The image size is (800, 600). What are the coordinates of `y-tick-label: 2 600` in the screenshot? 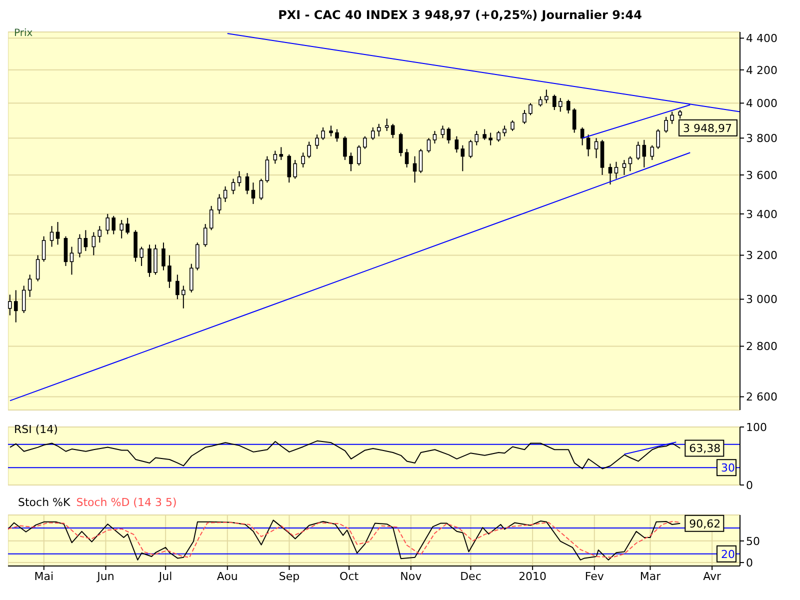 It's located at (762, 397).